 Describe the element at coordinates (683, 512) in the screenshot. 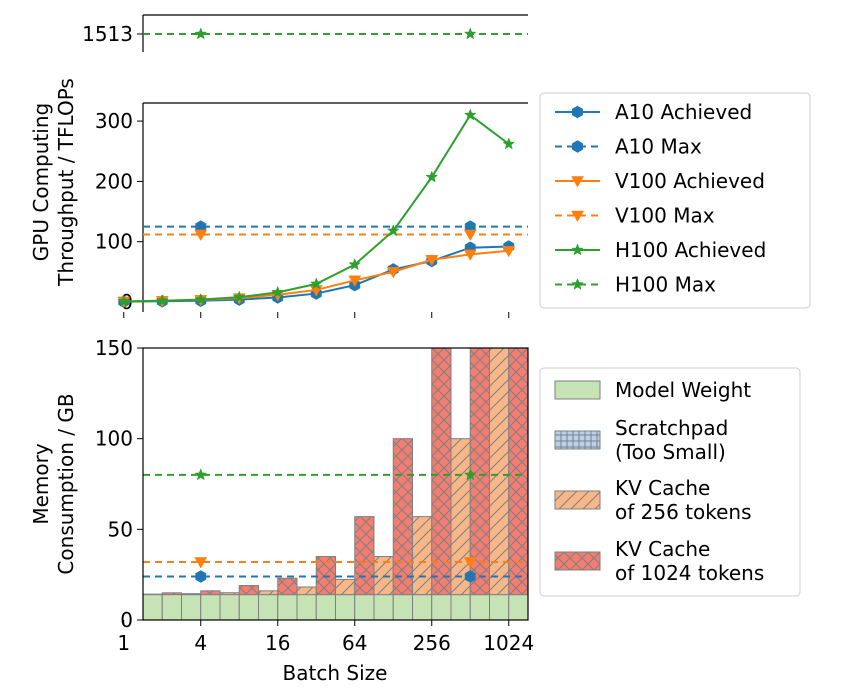

I see `legend-label: of 256 tokens` at that location.